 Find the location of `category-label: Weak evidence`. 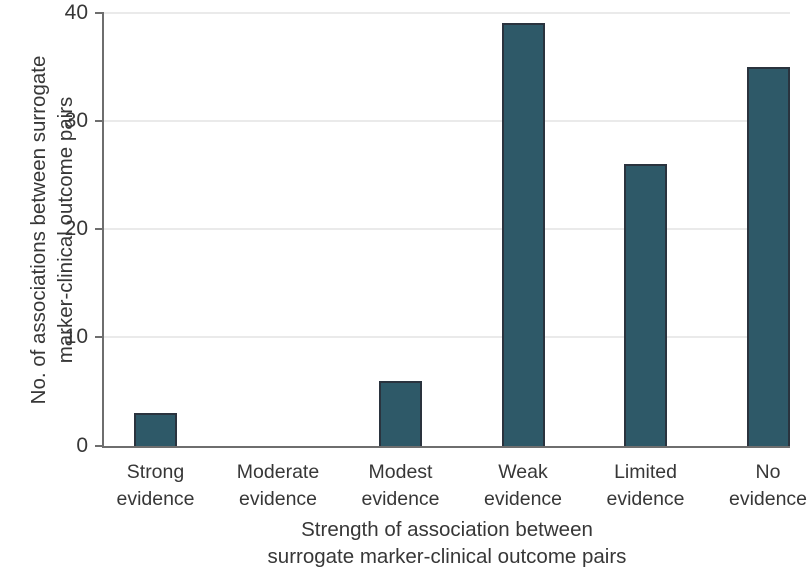

category-label: Weak evidence is located at coordinates (523, 486).